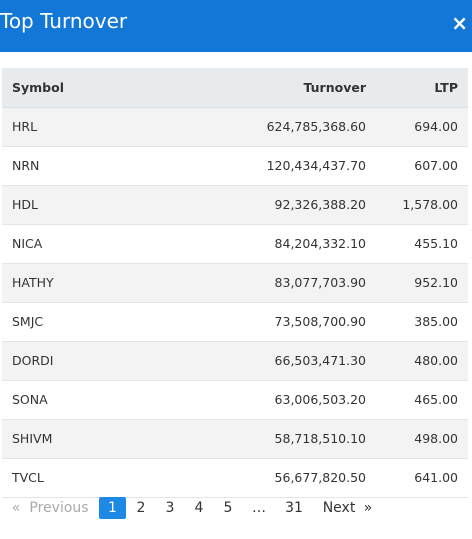  Describe the element at coordinates (320, 243) in the screenshot. I see `turnover-cell: 84,204,332.10` at that location.